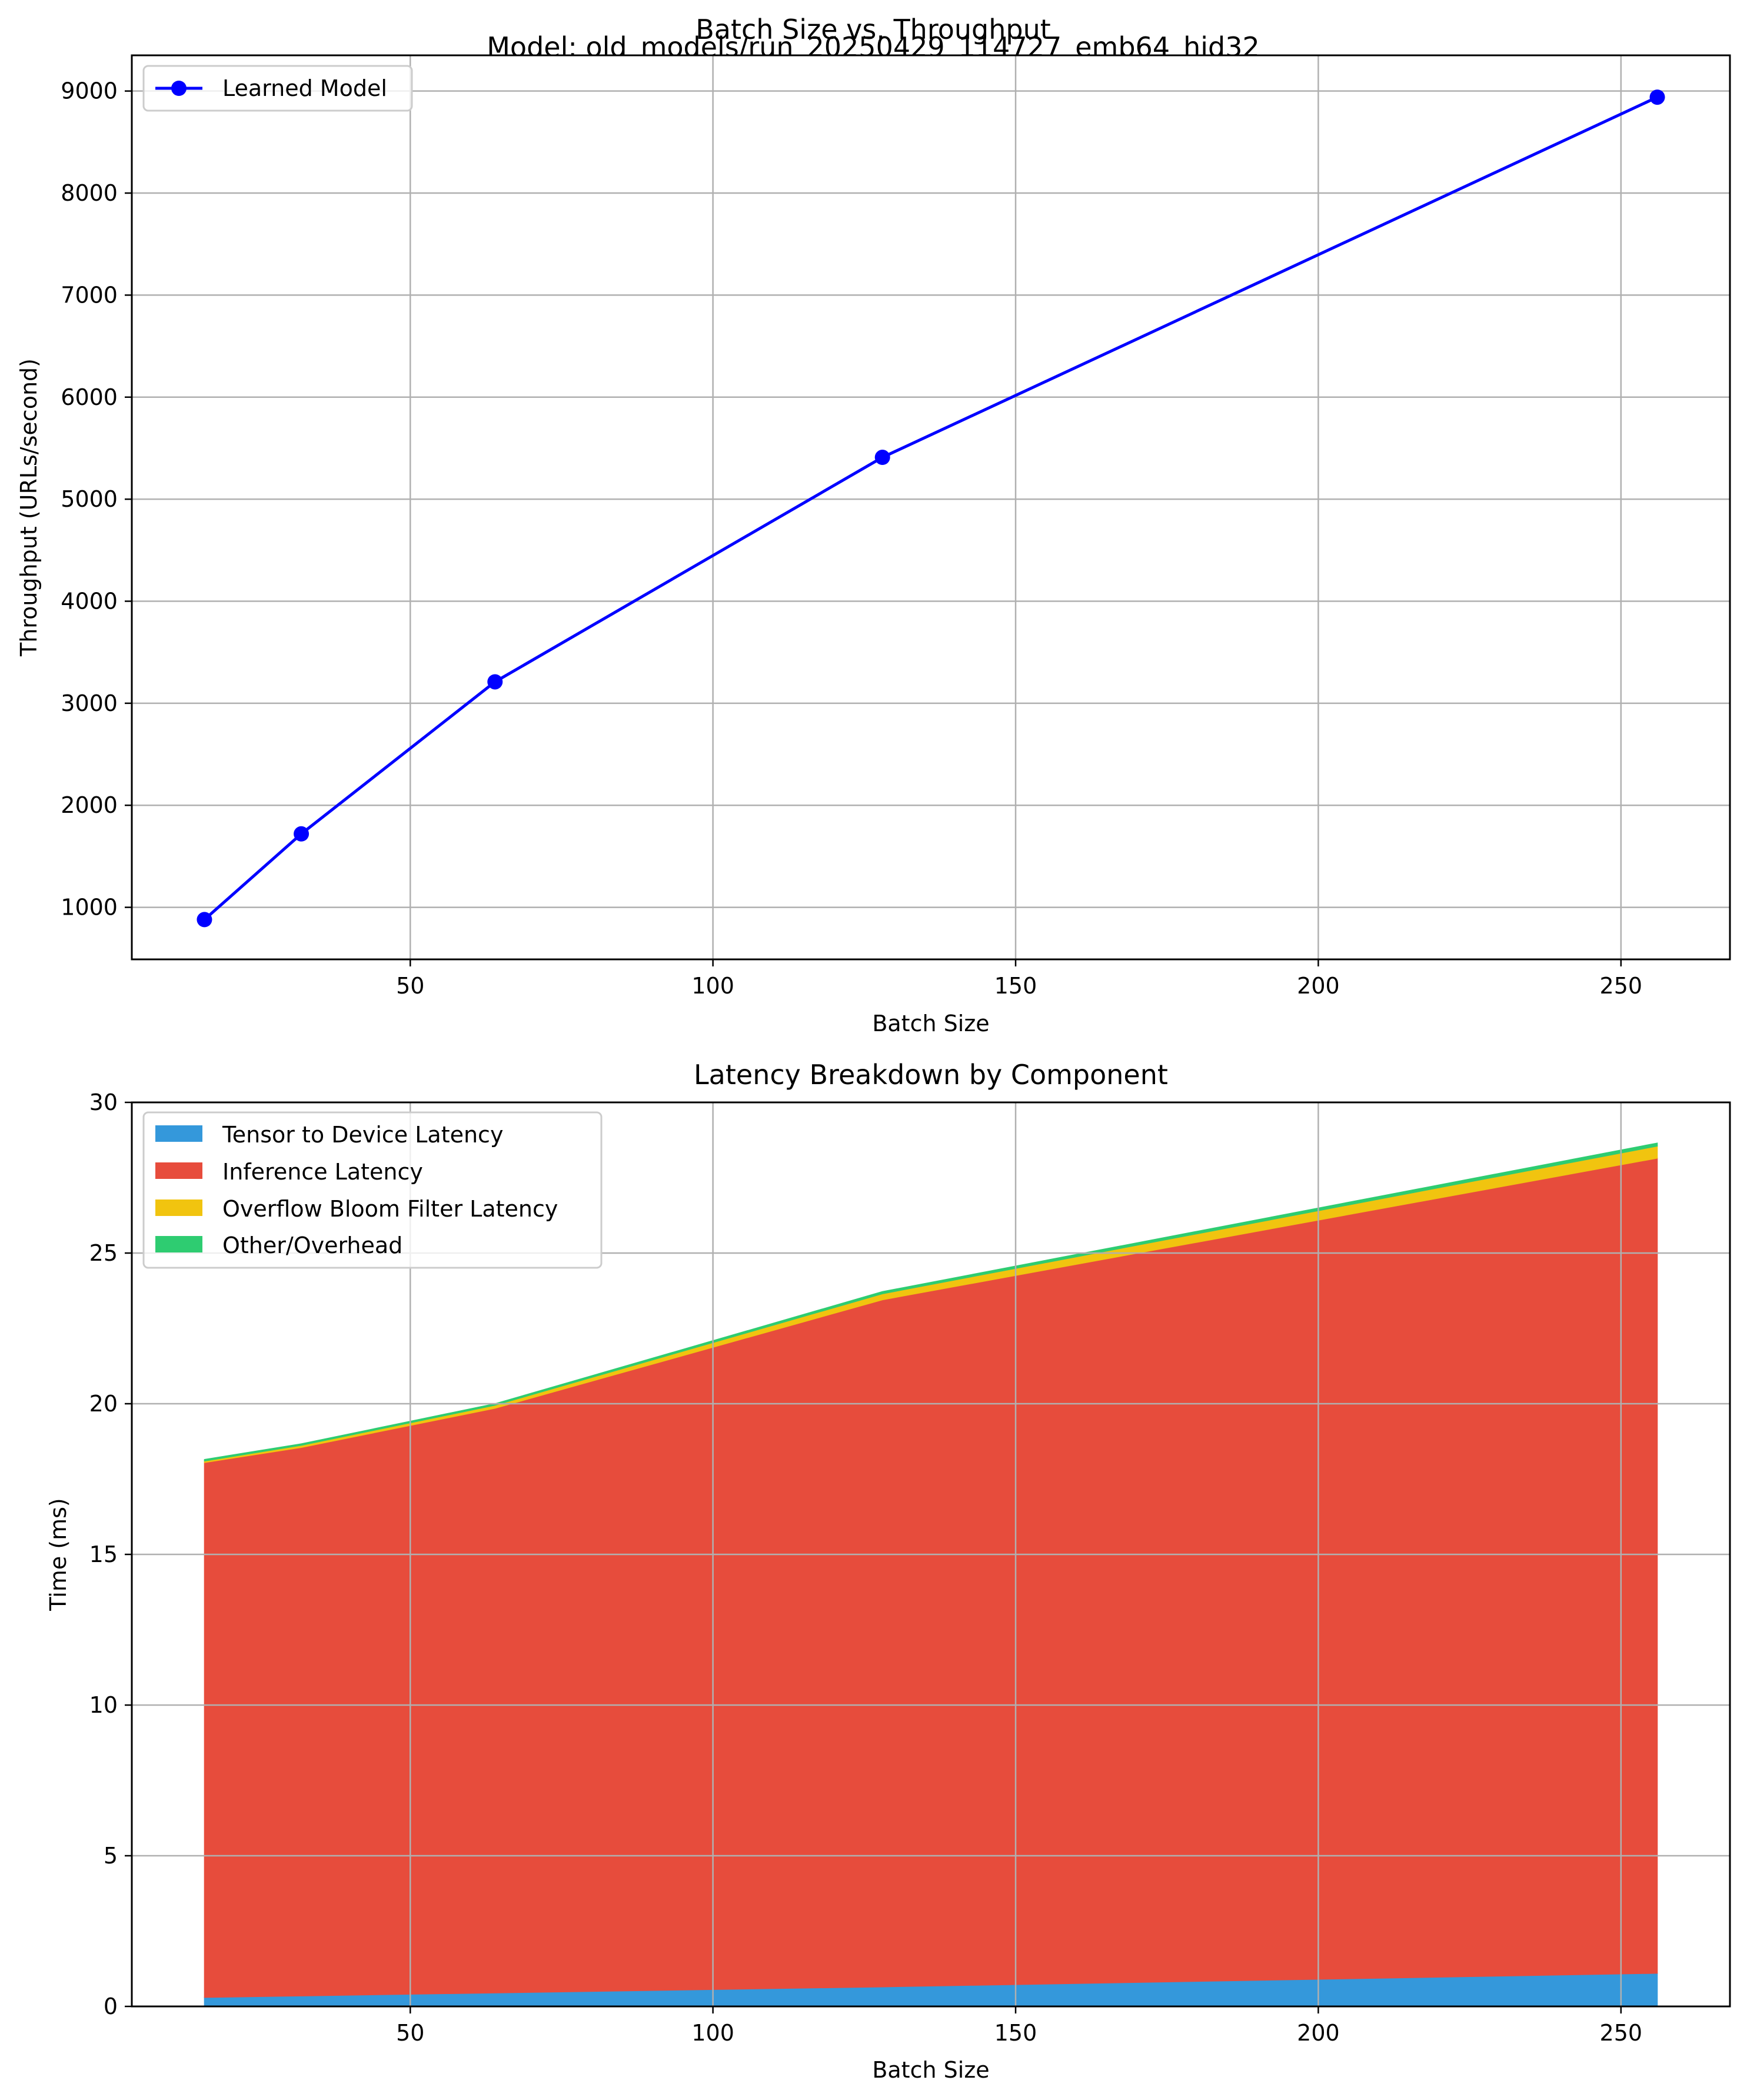 Image resolution: width=1747 pixels, height=2100 pixels. Describe the element at coordinates (178, 1133) in the screenshot. I see `legend-swatch-tensor-to-device` at that location.